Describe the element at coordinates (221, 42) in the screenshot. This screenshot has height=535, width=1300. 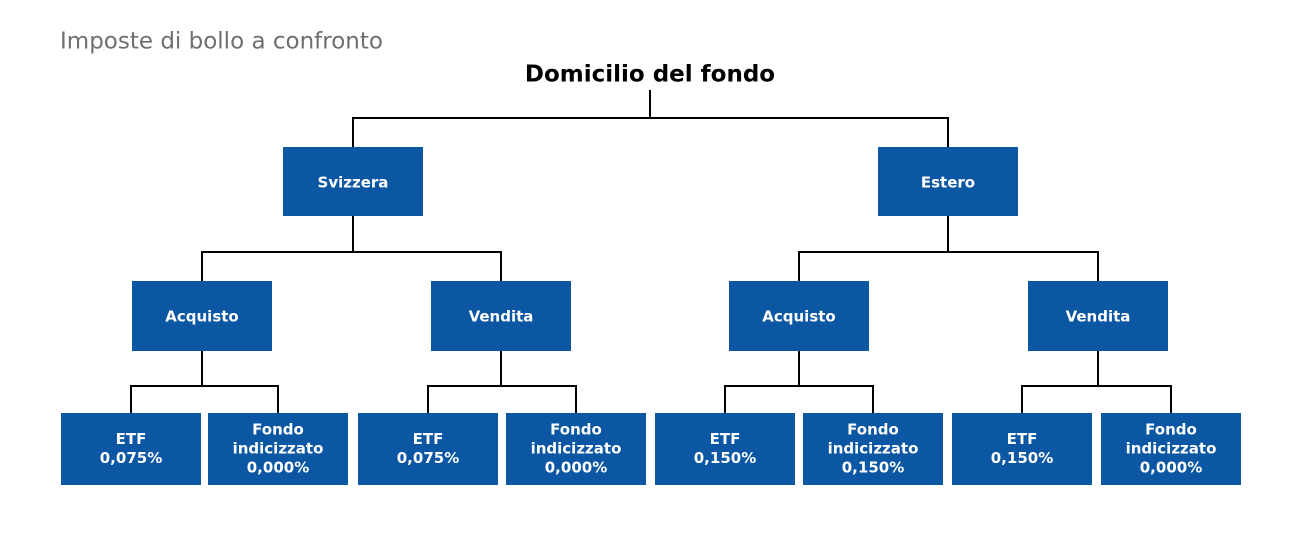
I see `page-title: Imposte di bollo a confronto` at that location.